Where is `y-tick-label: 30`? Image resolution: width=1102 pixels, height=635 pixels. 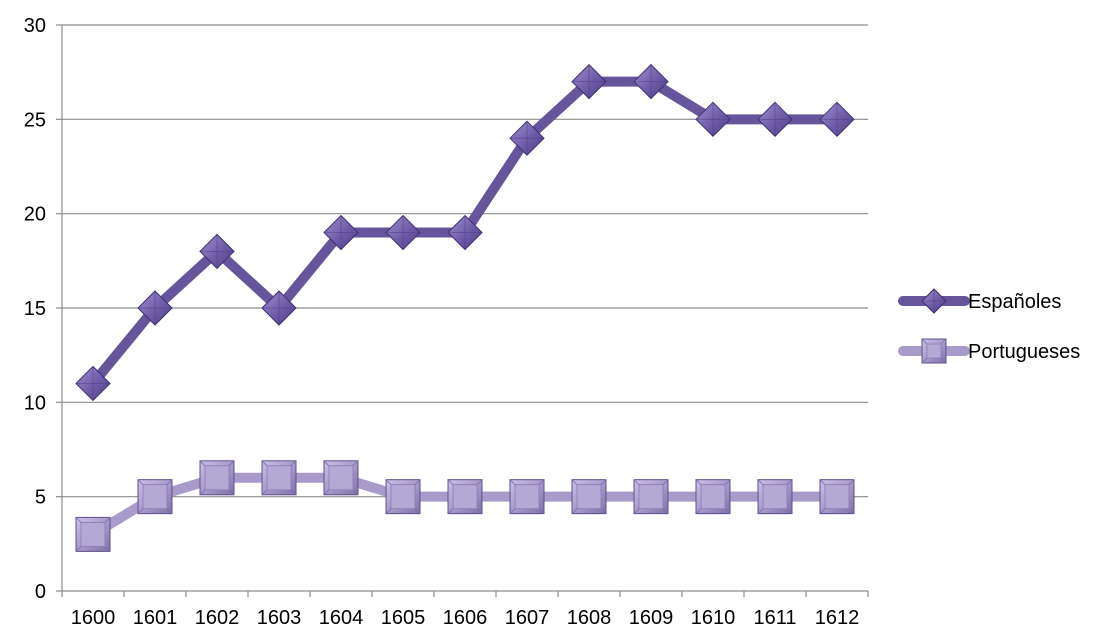 y-tick-label: 30 is located at coordinates (35, 26).